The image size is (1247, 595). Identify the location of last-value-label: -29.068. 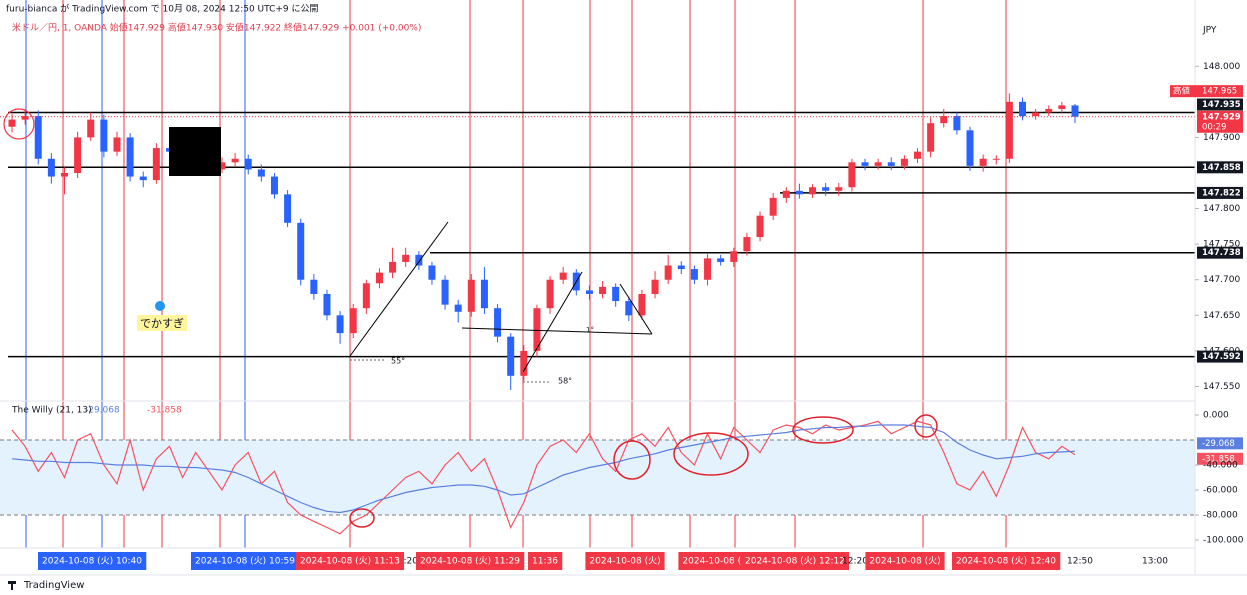
(1218, 444).